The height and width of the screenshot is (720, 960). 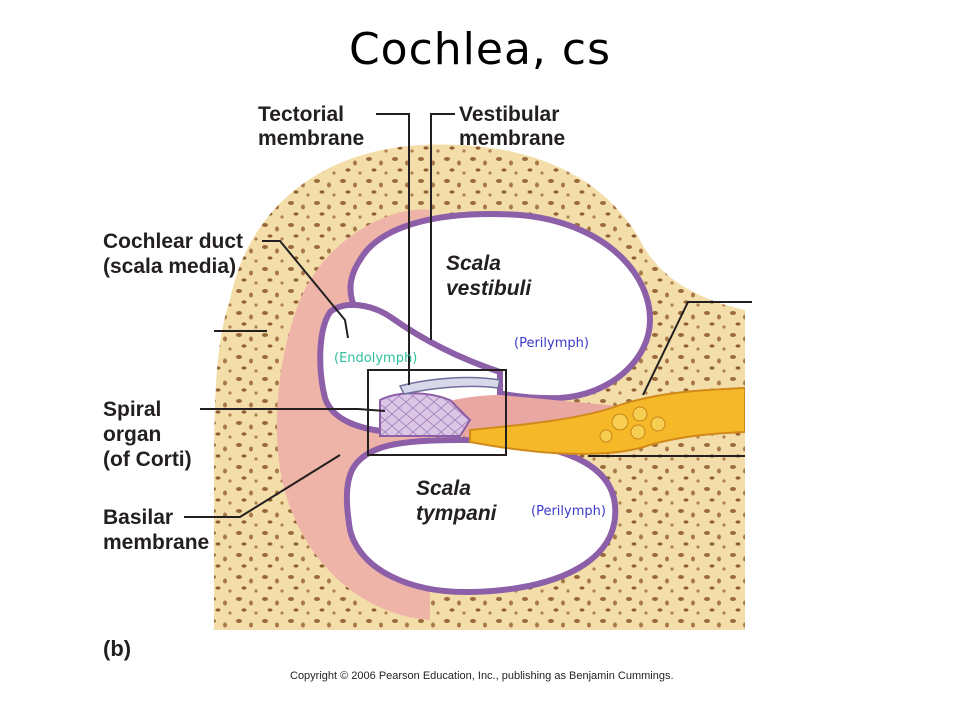 I want to click on label-basilar-line-1: Basilar, so click(x=138, y=517).